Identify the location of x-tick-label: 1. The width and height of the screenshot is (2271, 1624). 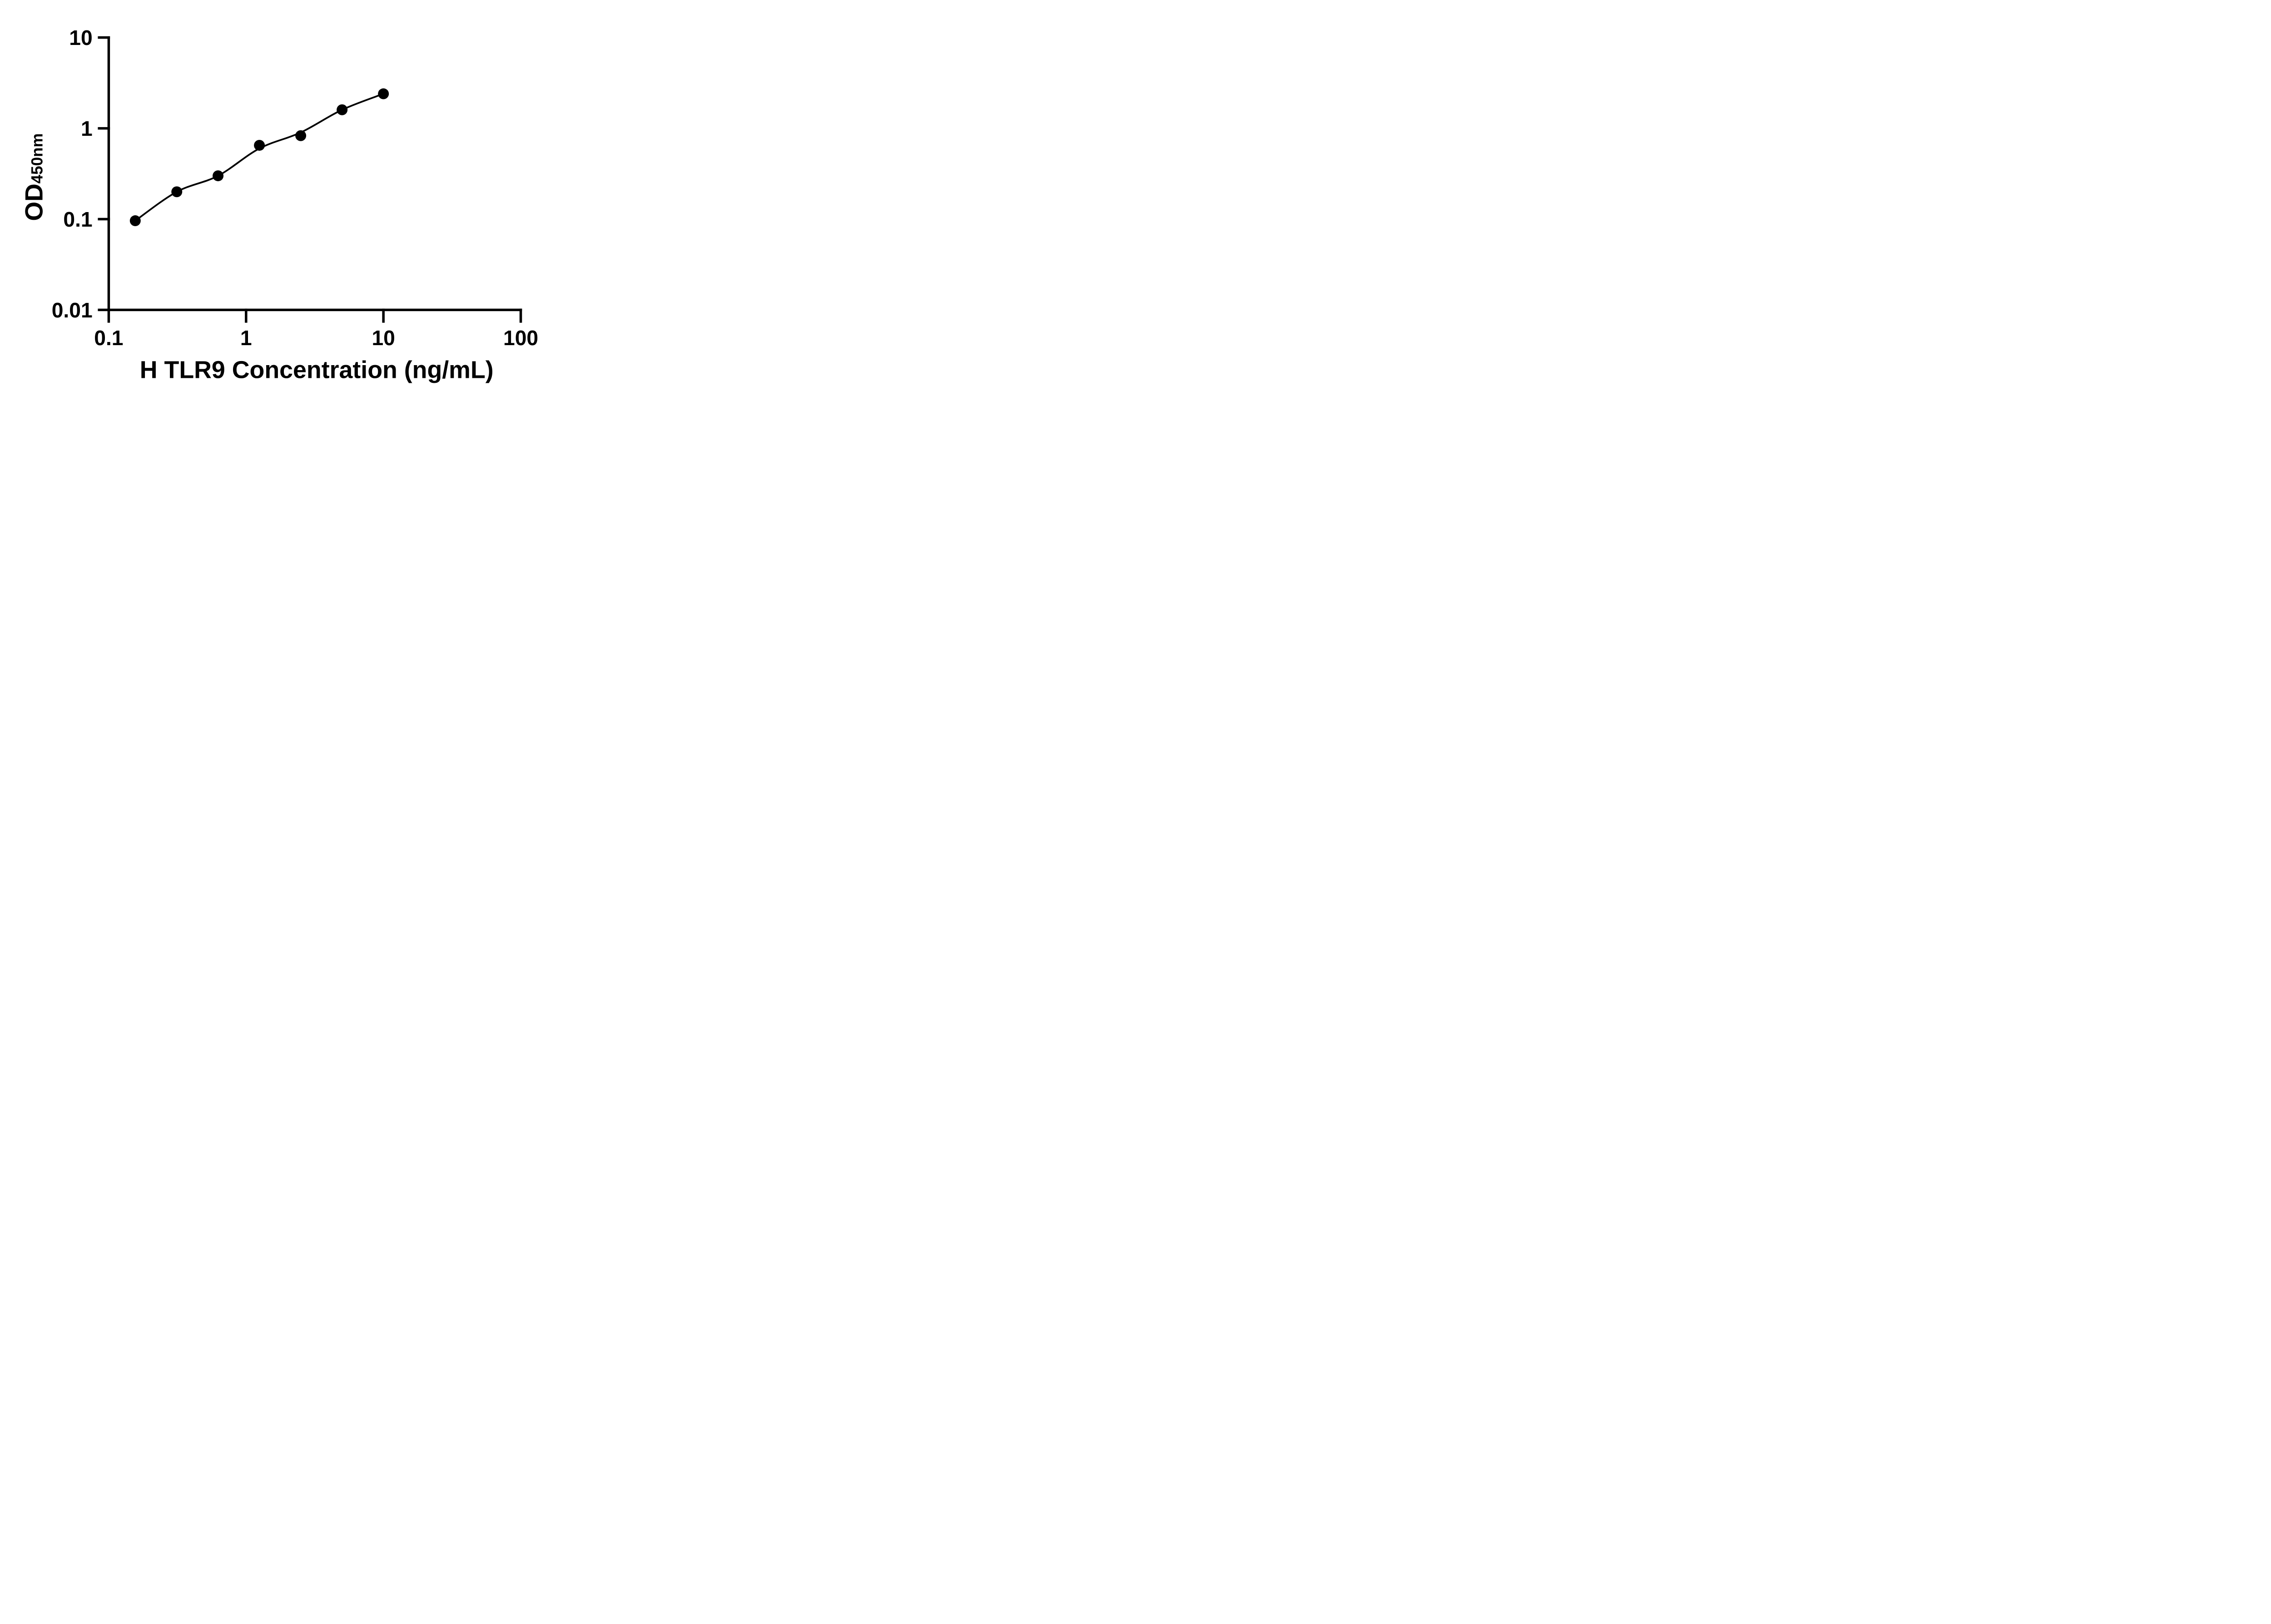
(246, 338).